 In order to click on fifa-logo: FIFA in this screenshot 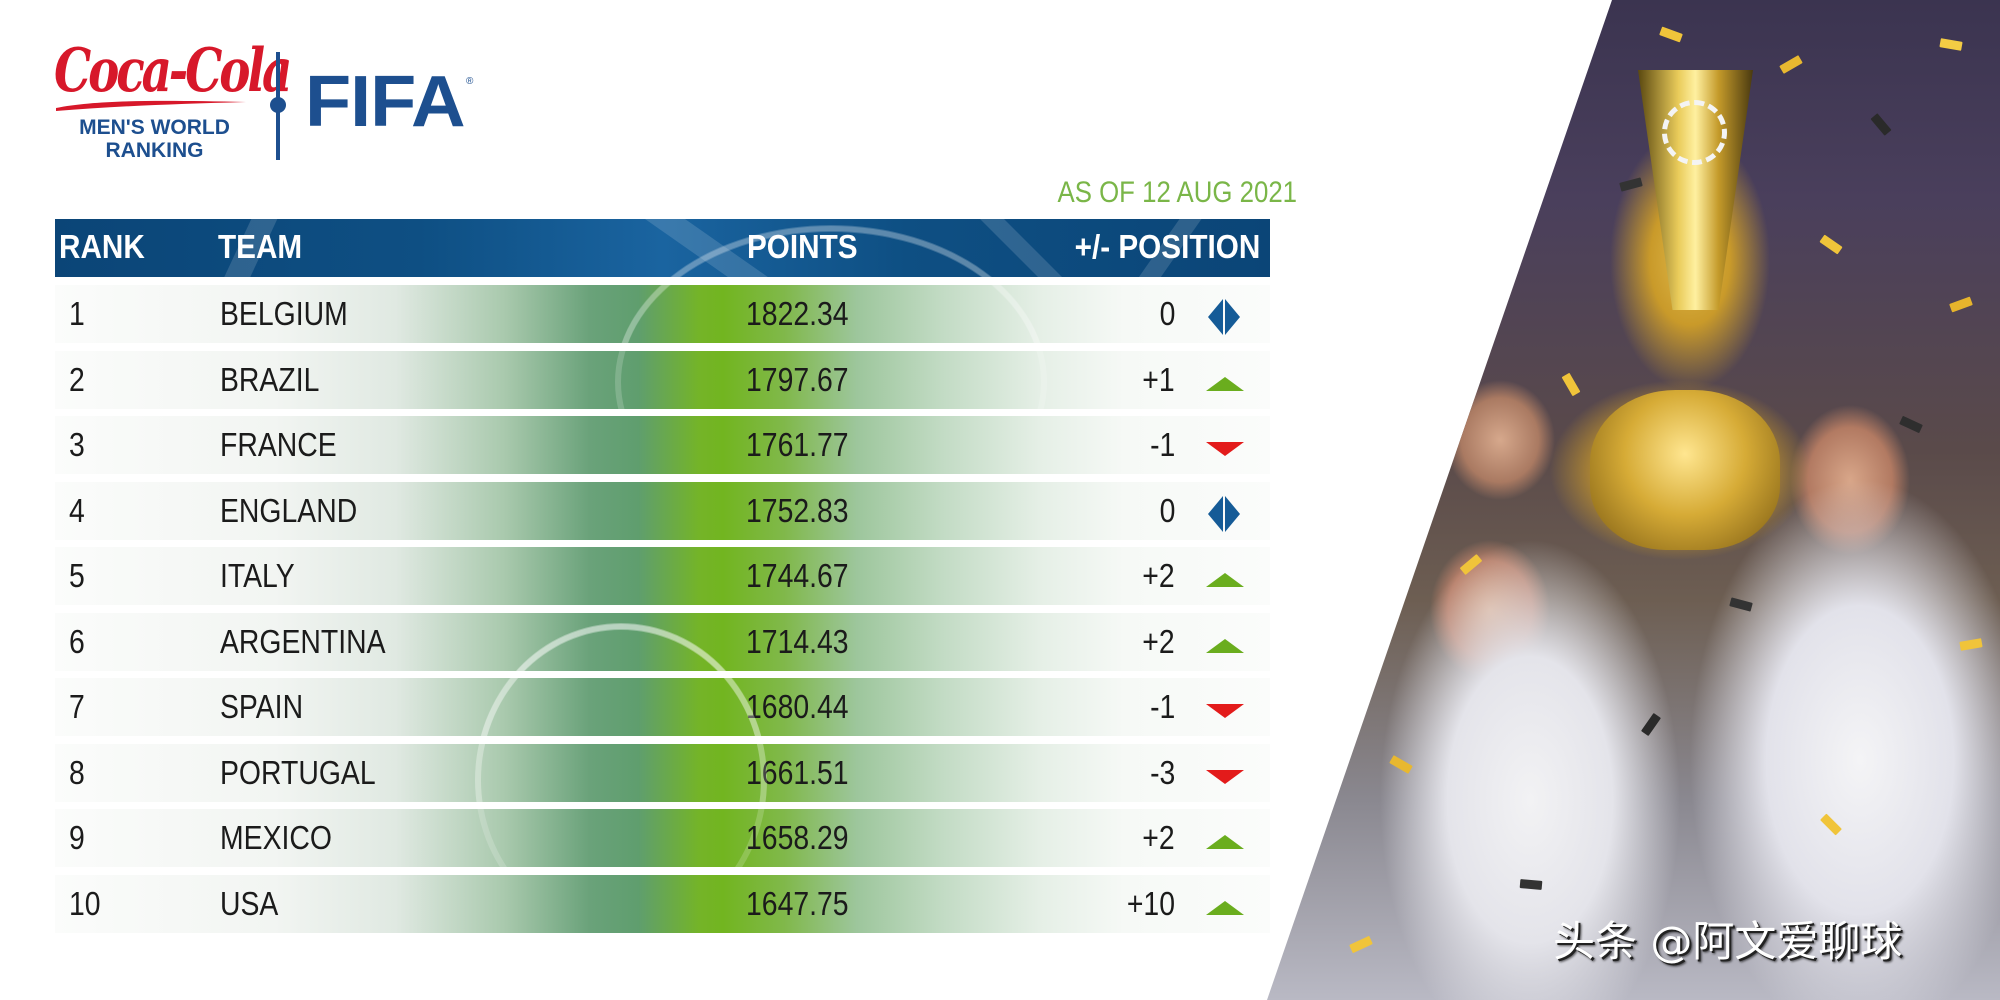, I will do `click(385, 102)`.